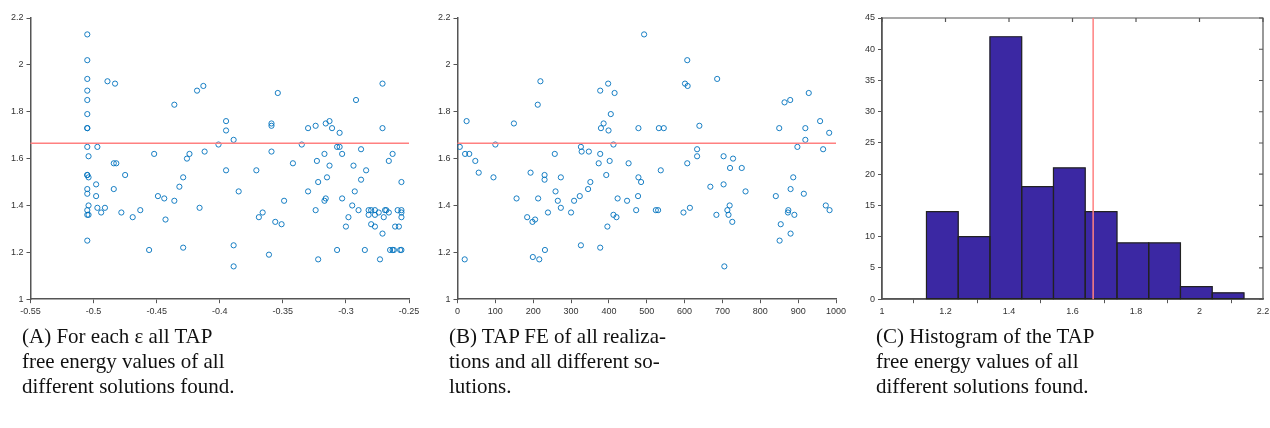 Image resolution: width=1270 pixels, height=428 pixels. What do you see at coordinates (870, 236) in the screenshot?
I see `y-tick-label: 10` at bounding box center [870, 236].